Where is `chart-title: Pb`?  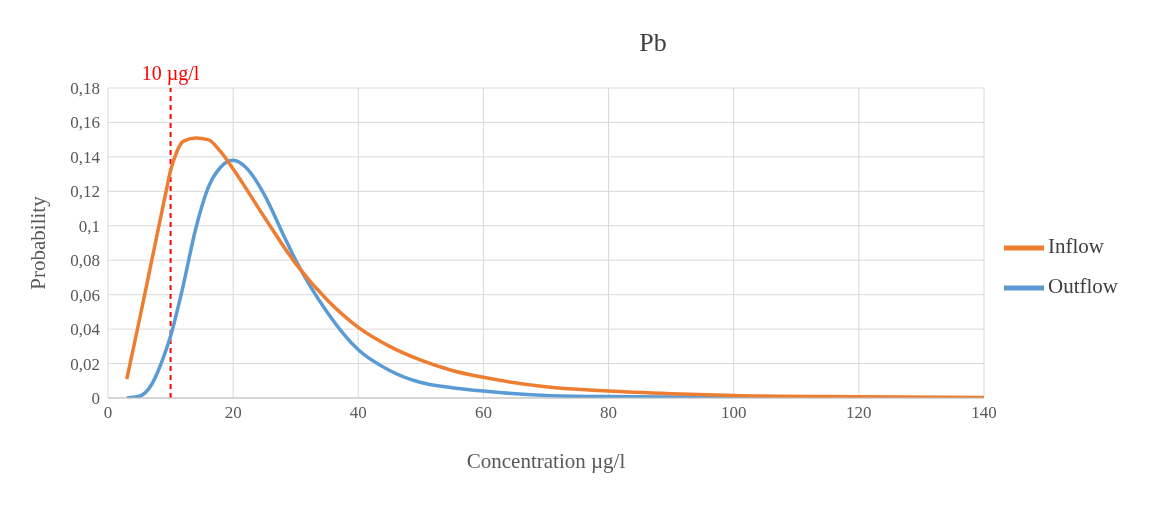 chart-title: Pb is located at coordinates (653, 43).